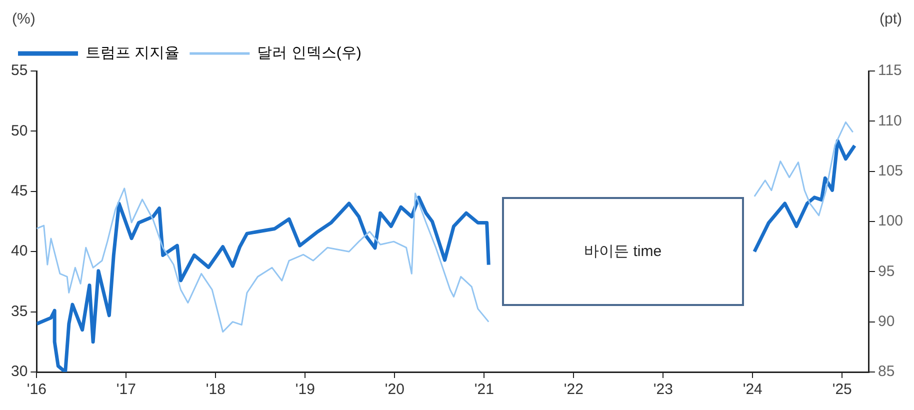 Image resolution: width=914 pixels, height=410 pixels. I want to click on y-tick-label: 45, so click(19, 191).